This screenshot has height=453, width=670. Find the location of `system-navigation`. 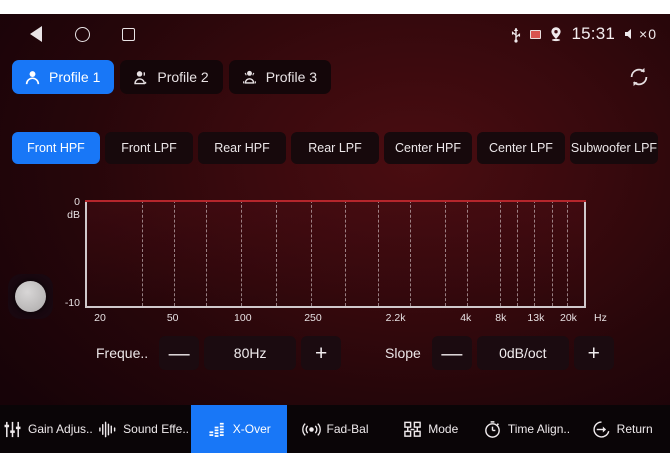

system-navigation is located at coordinates (76, 34).